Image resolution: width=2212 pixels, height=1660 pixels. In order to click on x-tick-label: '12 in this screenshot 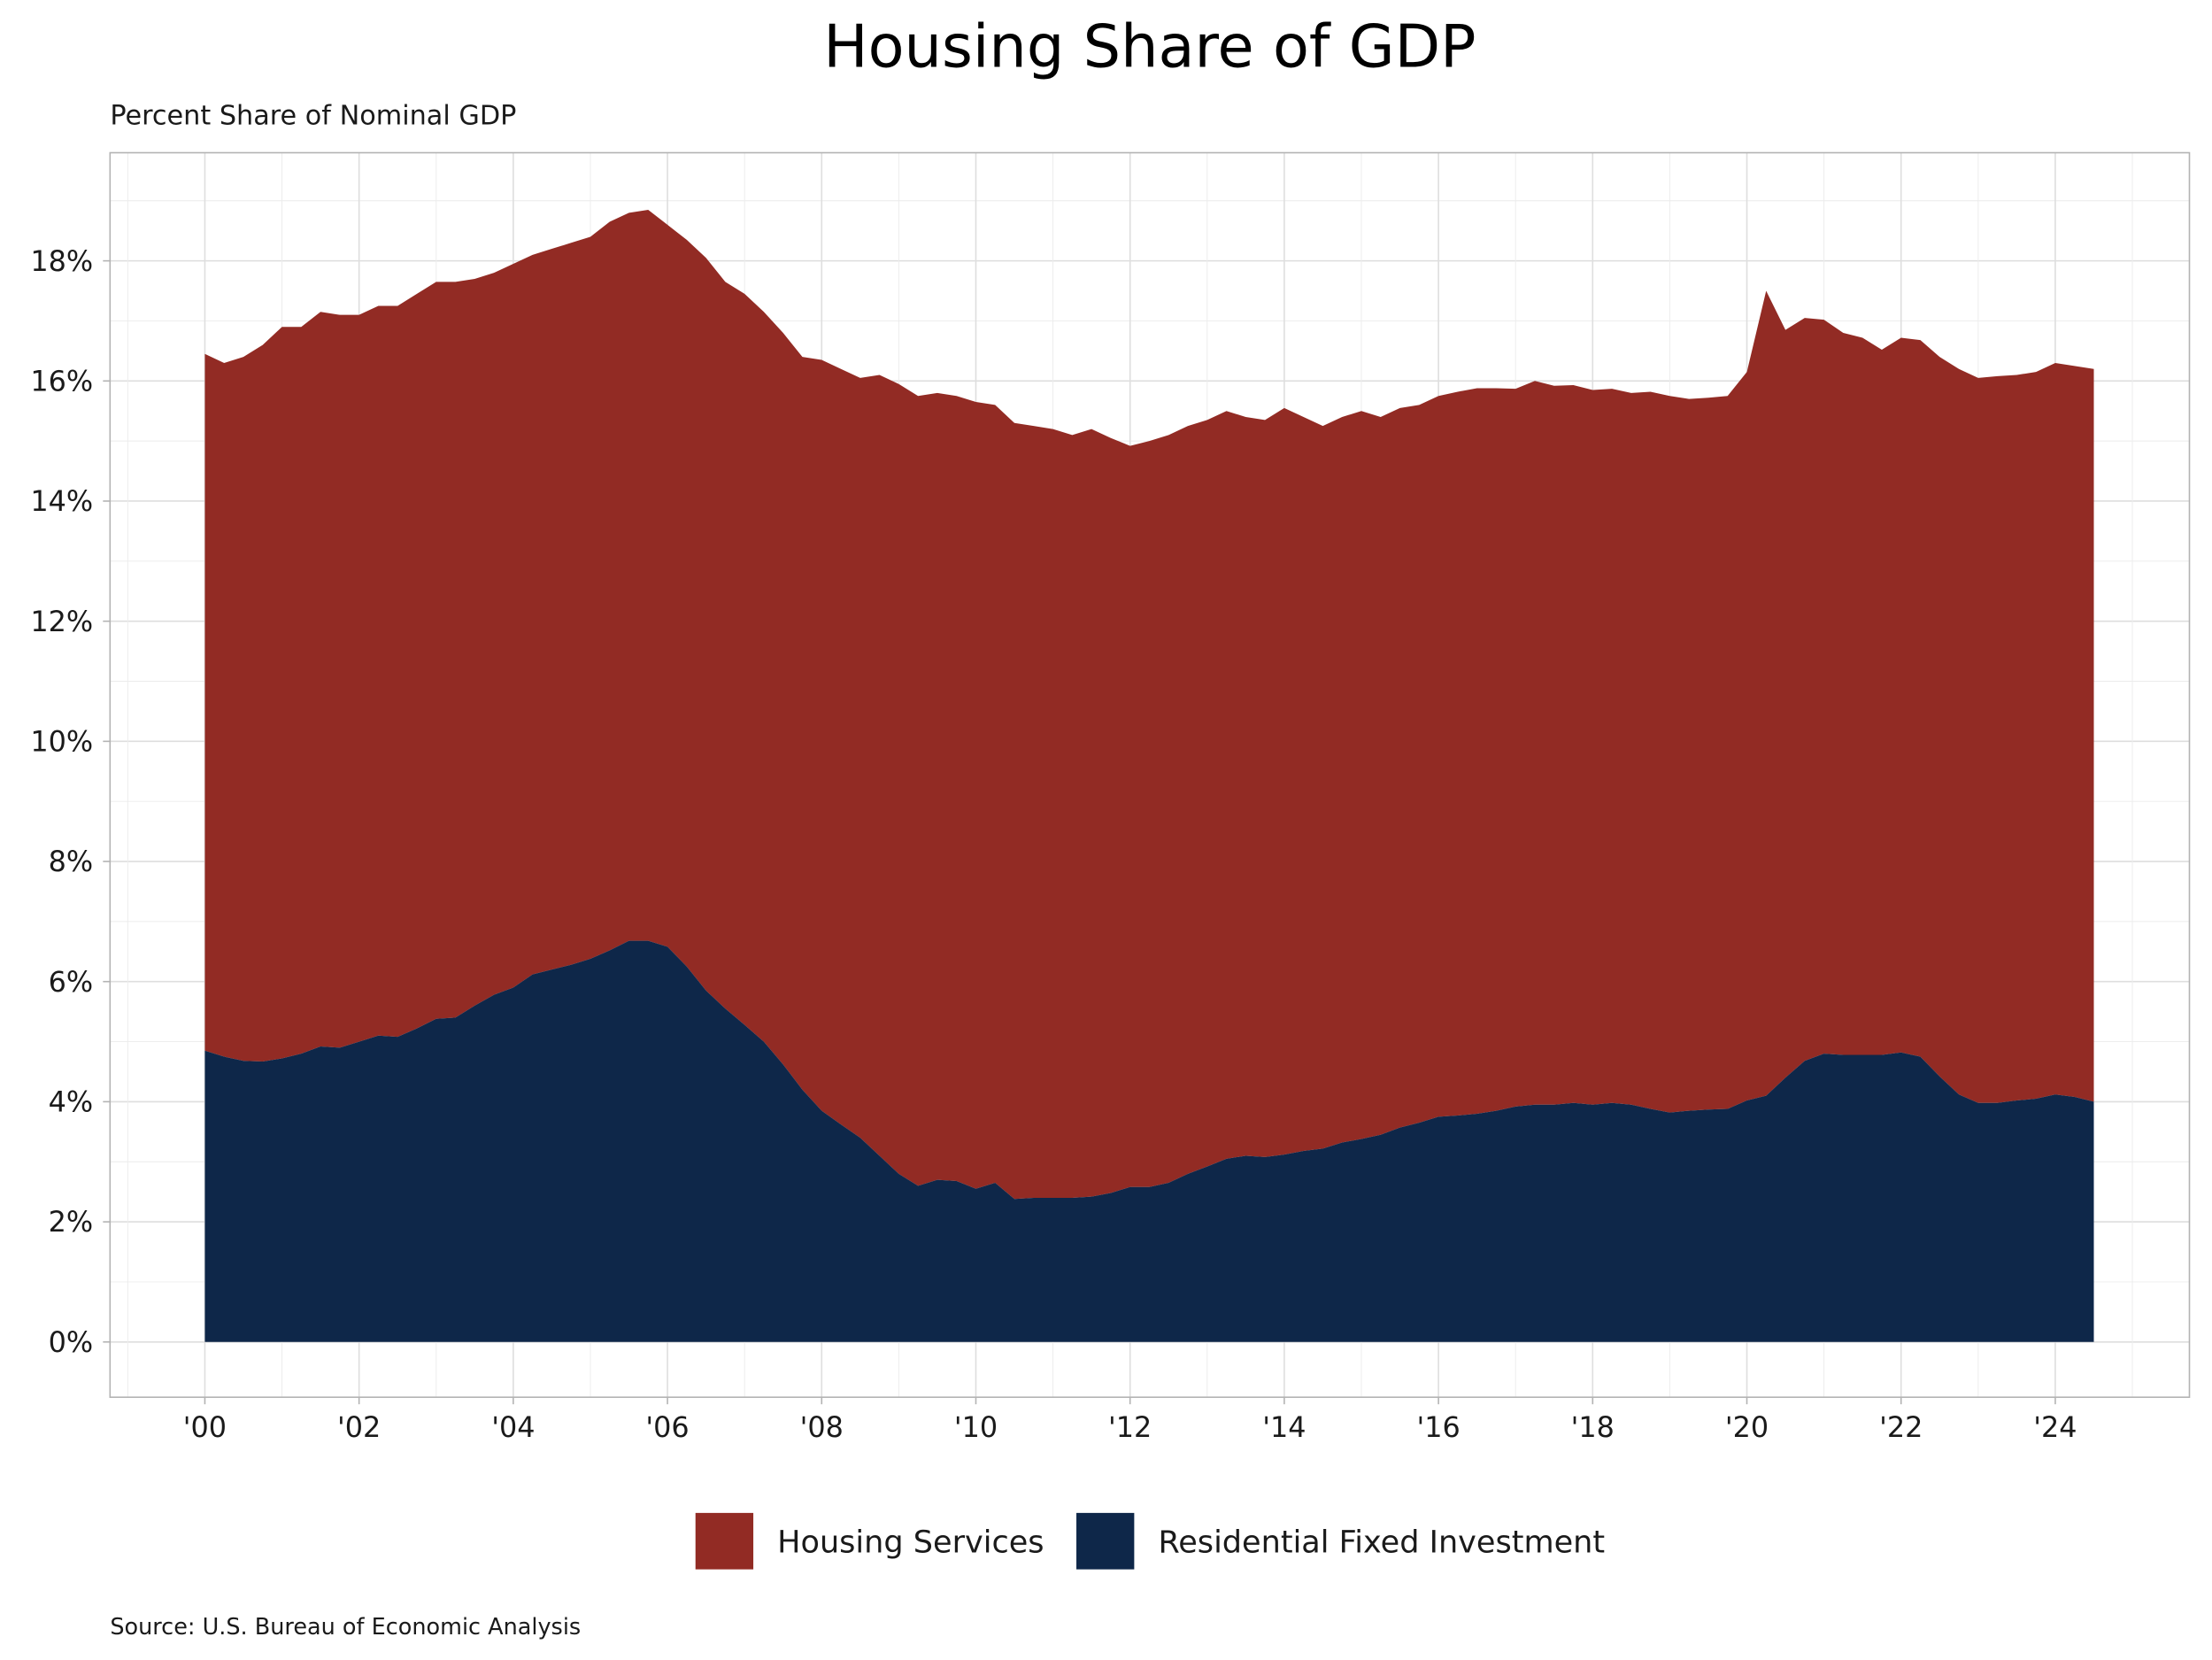, I will do `click(1130, 1427)`.